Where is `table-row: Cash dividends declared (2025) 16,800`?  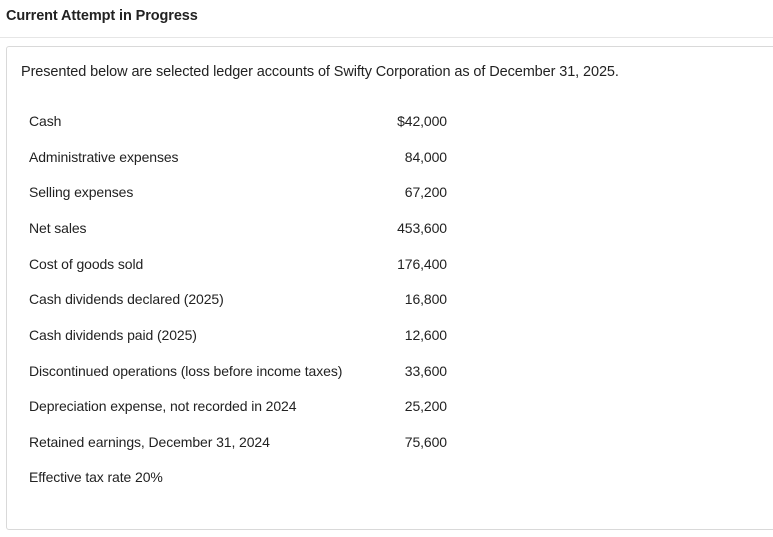 table-row: Cash dividends declared (2025) 16,800 is located at coordinates (238, 299).